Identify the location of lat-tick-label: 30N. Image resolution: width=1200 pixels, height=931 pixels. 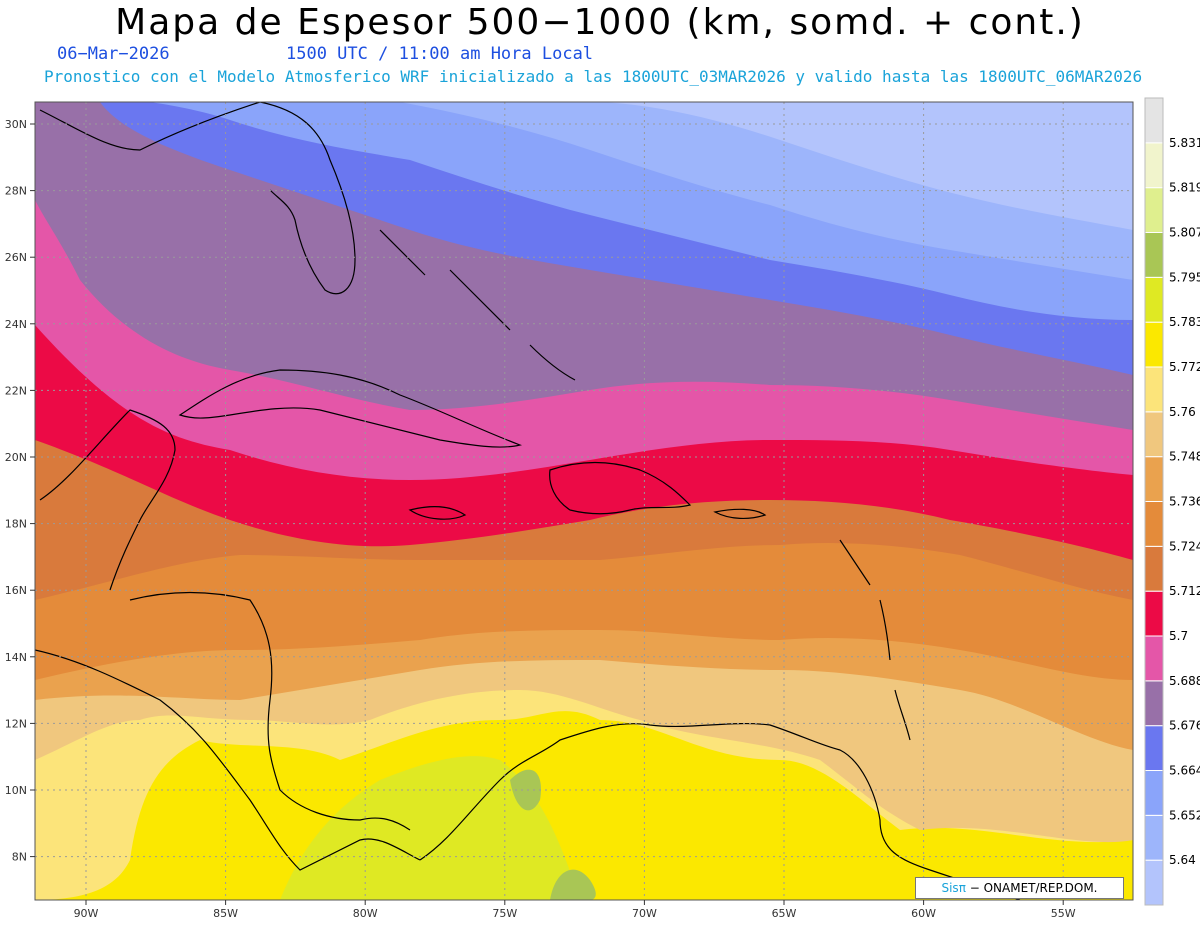
(16, 124).